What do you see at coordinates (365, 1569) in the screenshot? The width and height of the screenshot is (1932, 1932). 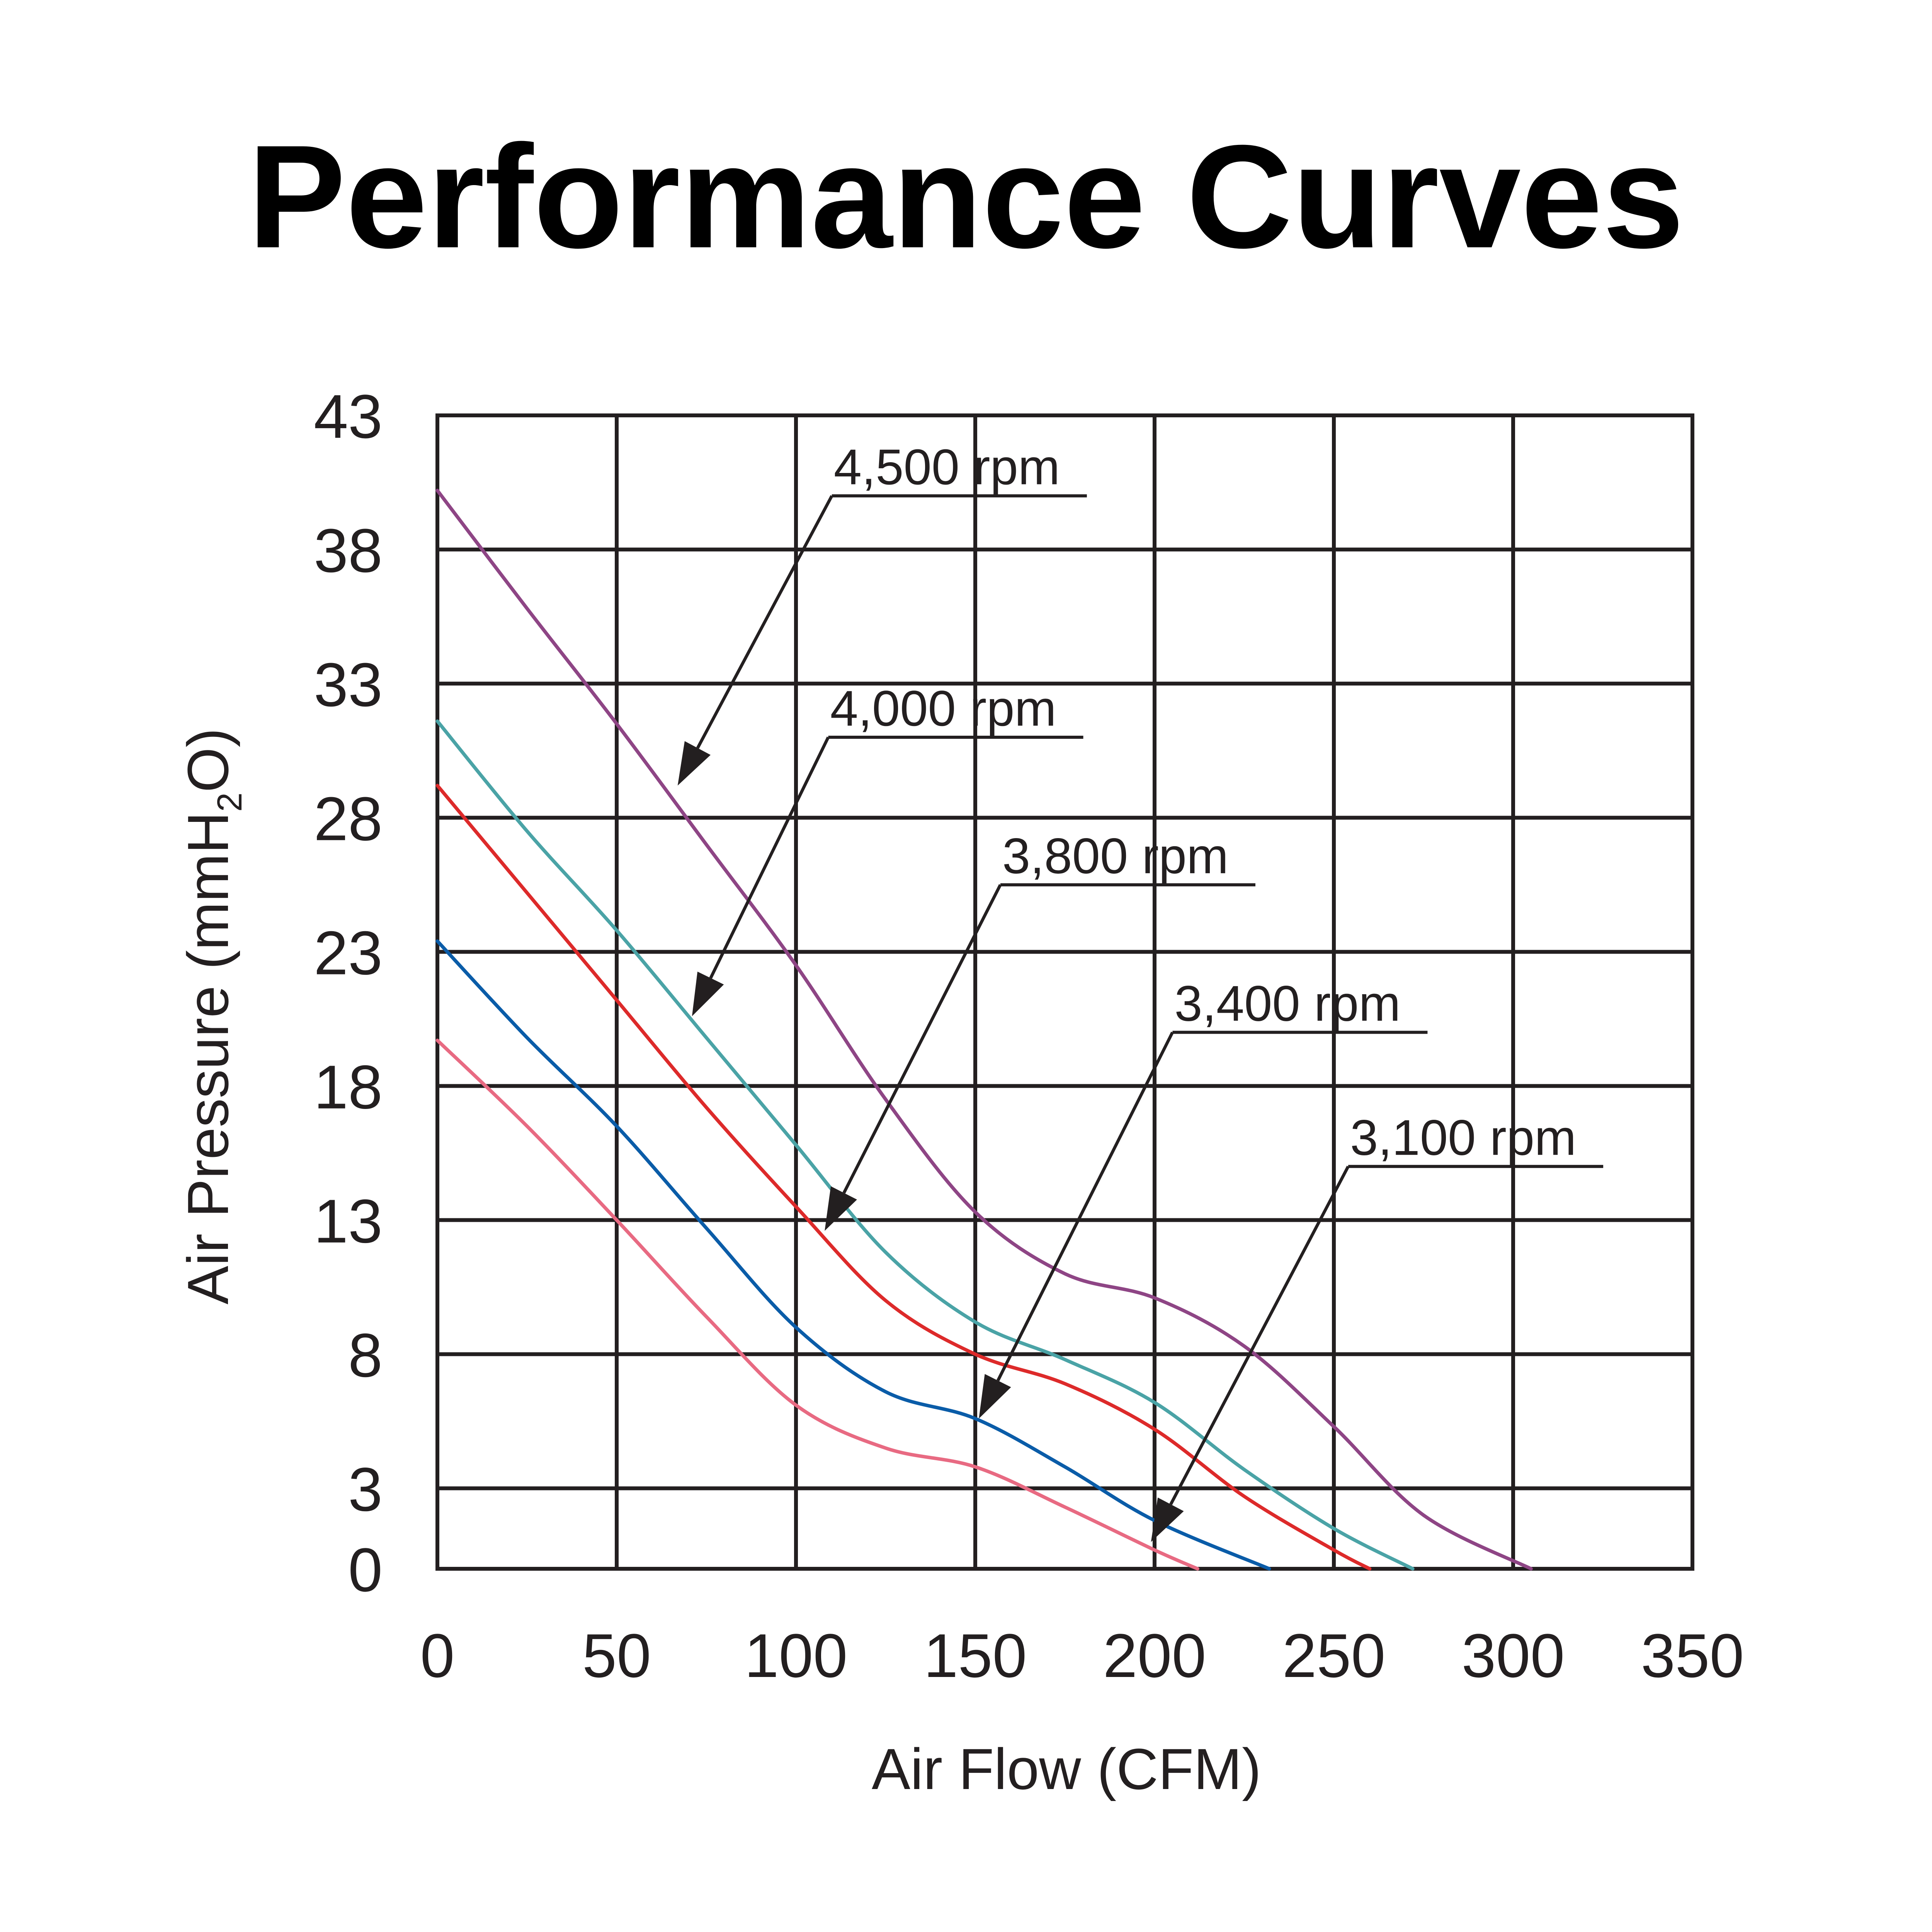 I see `y-tick-label: 0` at bounding box center [365, 1569].